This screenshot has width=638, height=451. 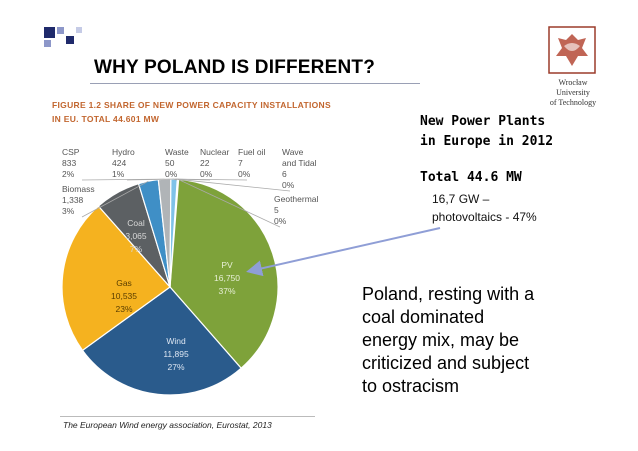 I want to click on label-wave-name-line1: Wave, so click(x=293, y=152).